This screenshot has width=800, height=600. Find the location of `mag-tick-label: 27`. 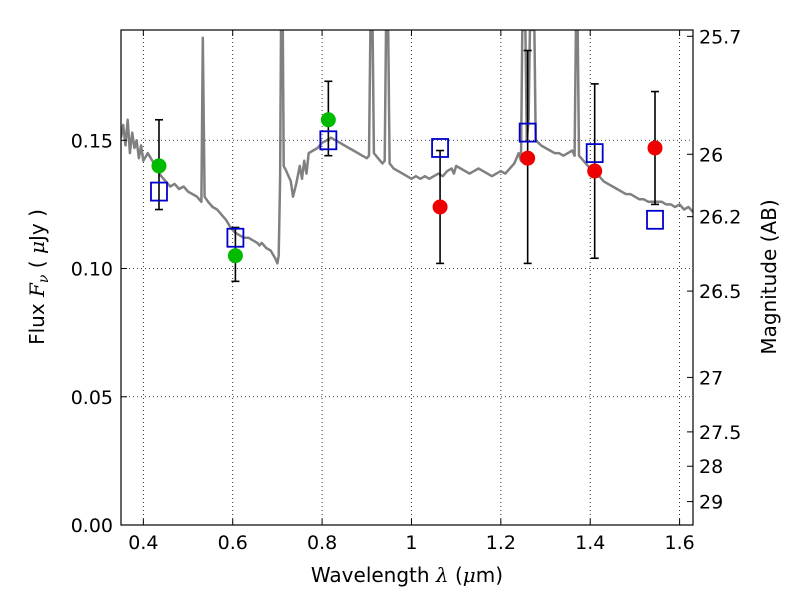

mag-tick-label: 27 is located at coordinates (711, 378).